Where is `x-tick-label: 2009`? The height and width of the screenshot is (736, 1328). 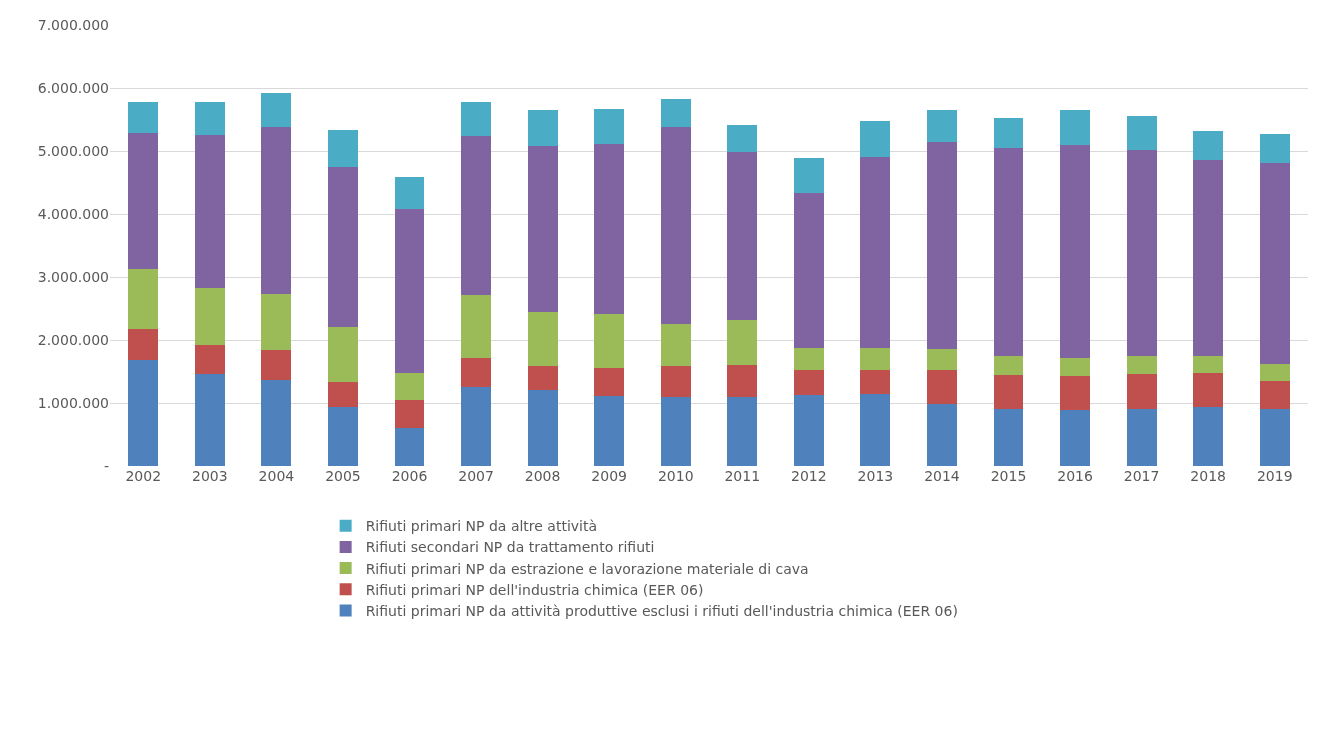
x-tick-label: 2009 is located at coordinates (609, 476).